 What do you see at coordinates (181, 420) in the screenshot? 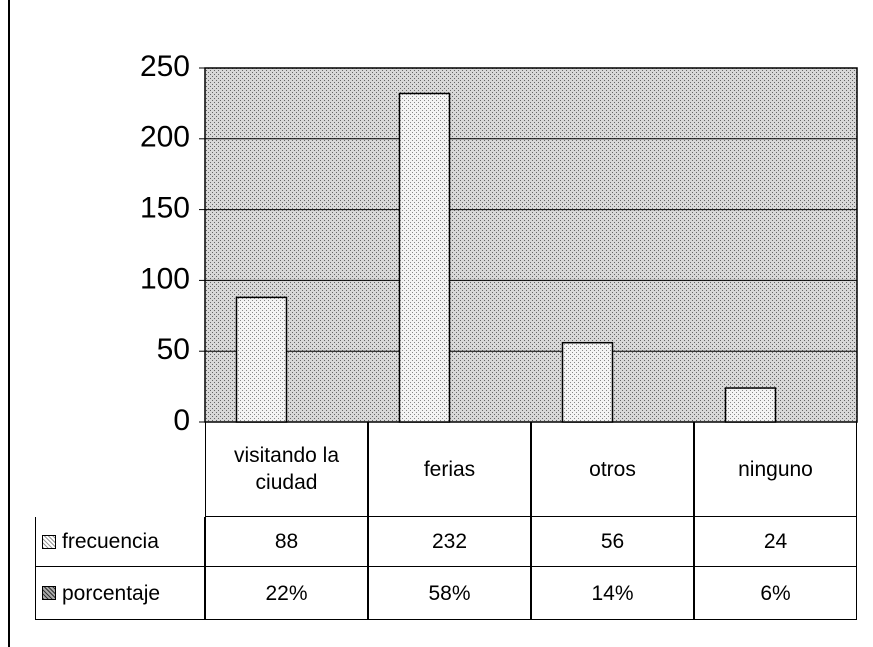
I see `y-tick-label: 0` at bounding box center [181, 420].